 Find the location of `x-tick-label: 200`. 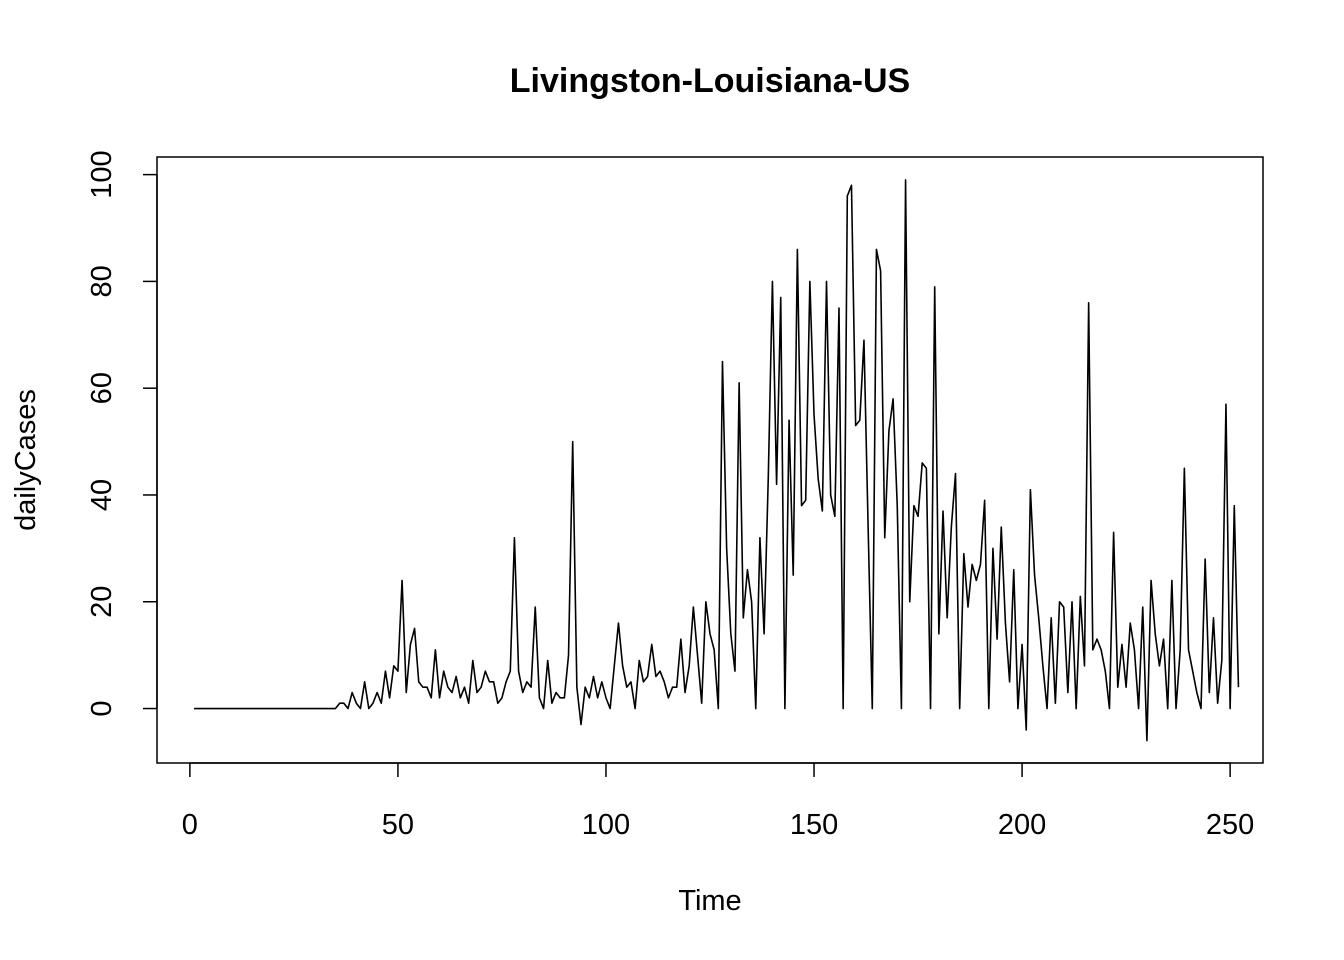

x-tick-label: 200 is located at coordinates (1022, 825).